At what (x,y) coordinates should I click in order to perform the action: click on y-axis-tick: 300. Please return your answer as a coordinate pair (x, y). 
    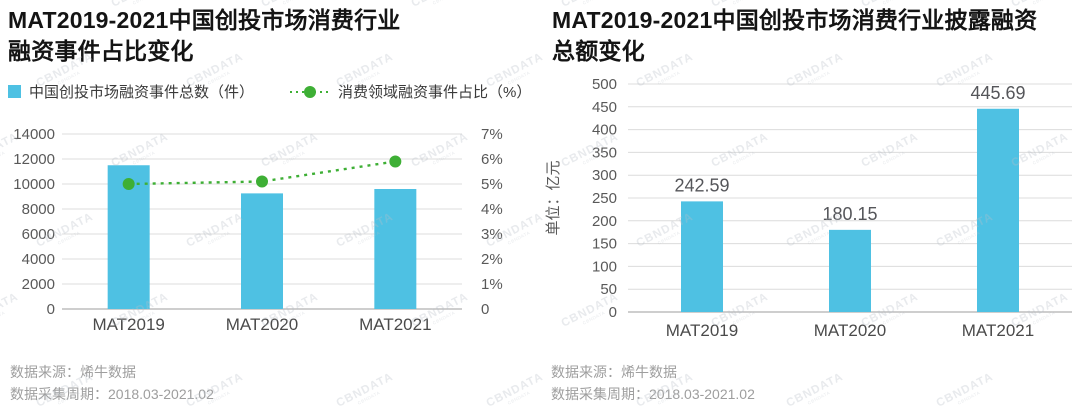
    Looking at the image, I should click on (604, 175).